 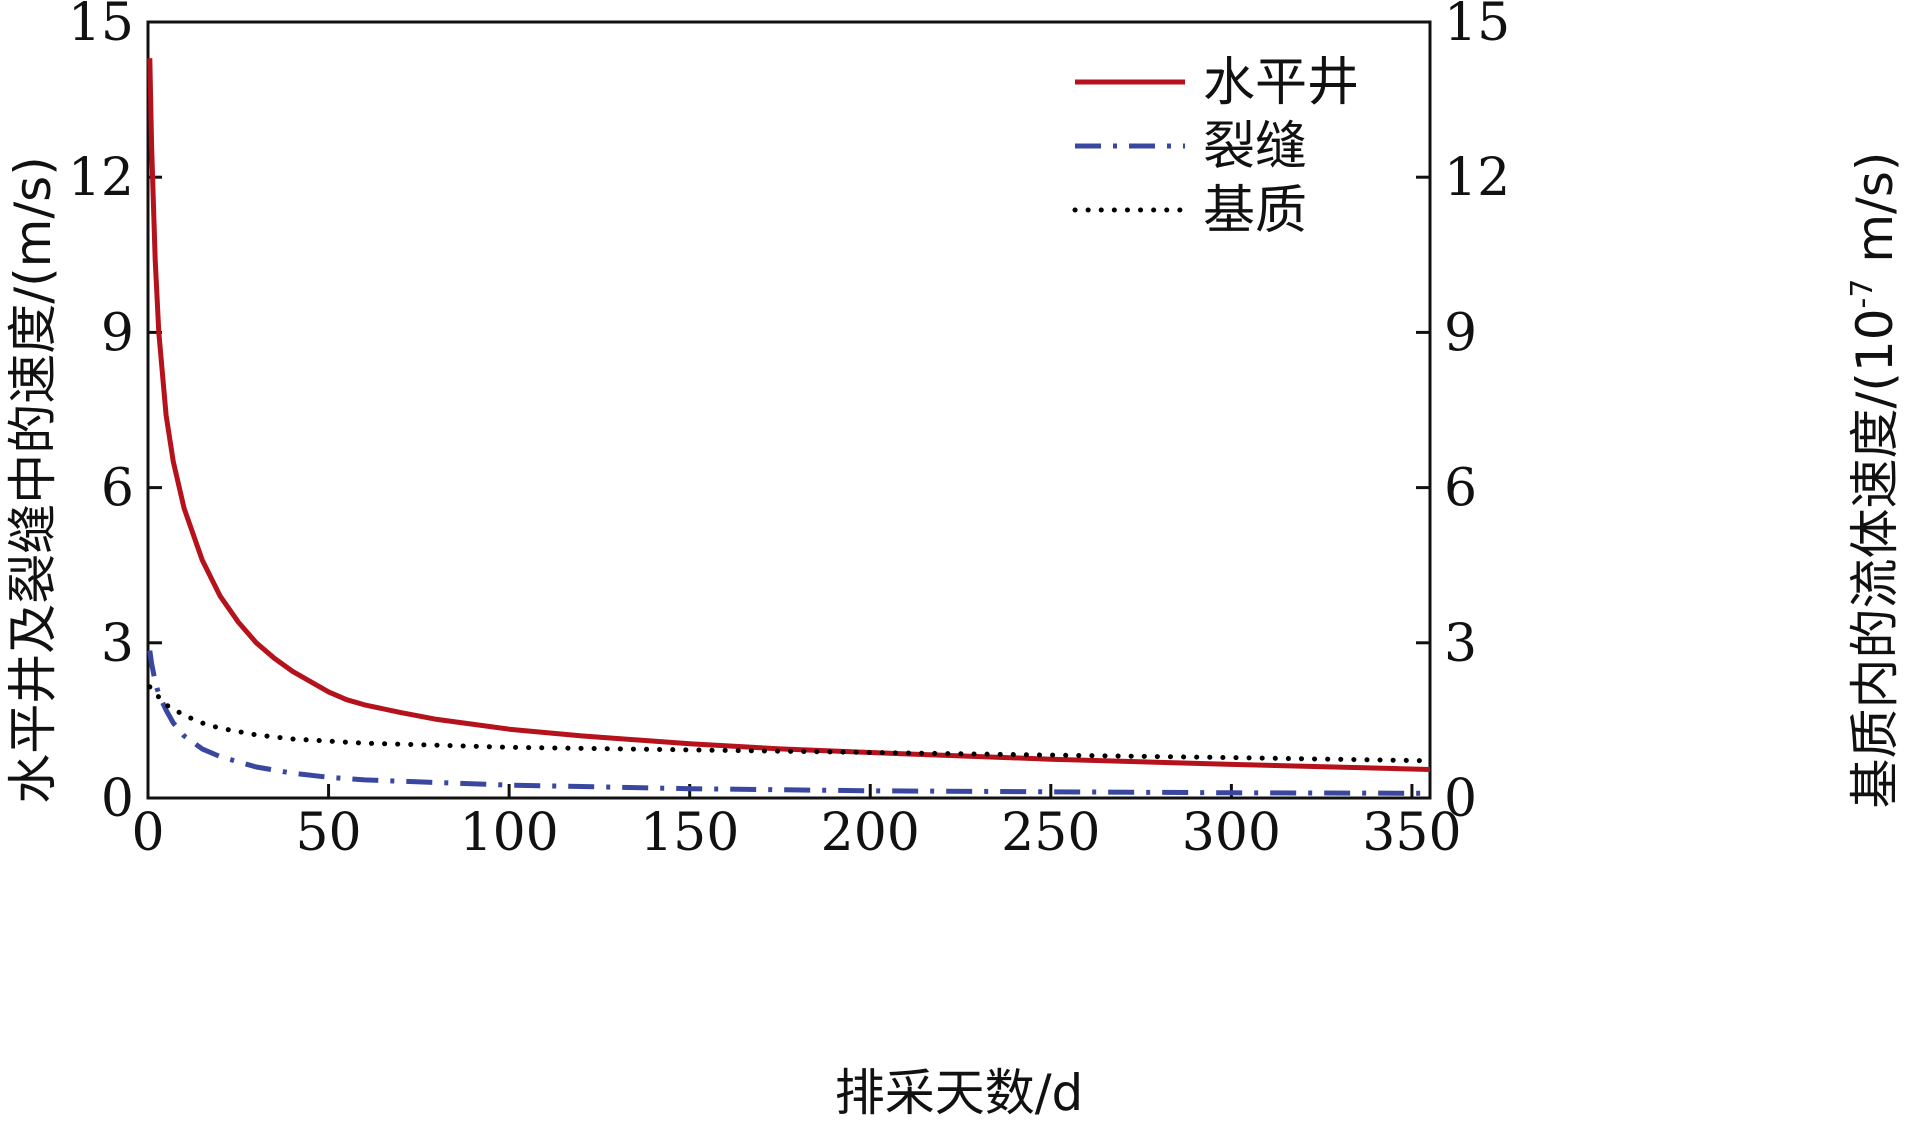 I want to click on x-tick-label: 300, so click(x=1231, y=833).